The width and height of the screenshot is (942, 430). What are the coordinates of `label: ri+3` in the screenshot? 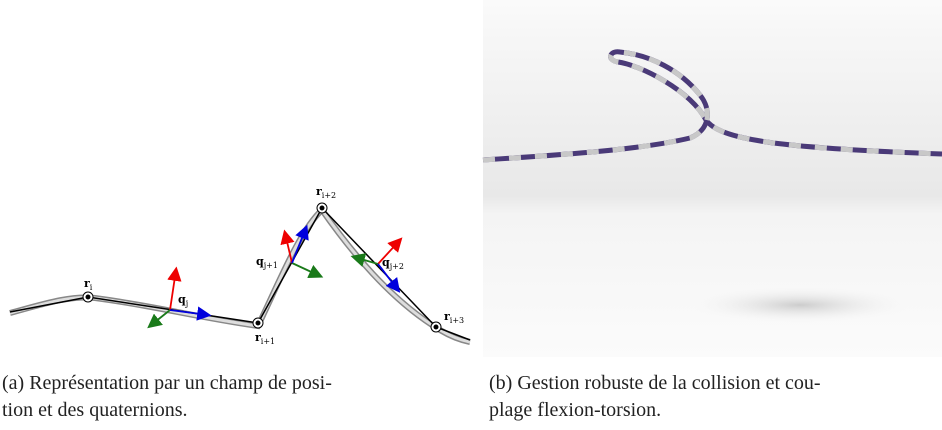 It's located at (454, 317).